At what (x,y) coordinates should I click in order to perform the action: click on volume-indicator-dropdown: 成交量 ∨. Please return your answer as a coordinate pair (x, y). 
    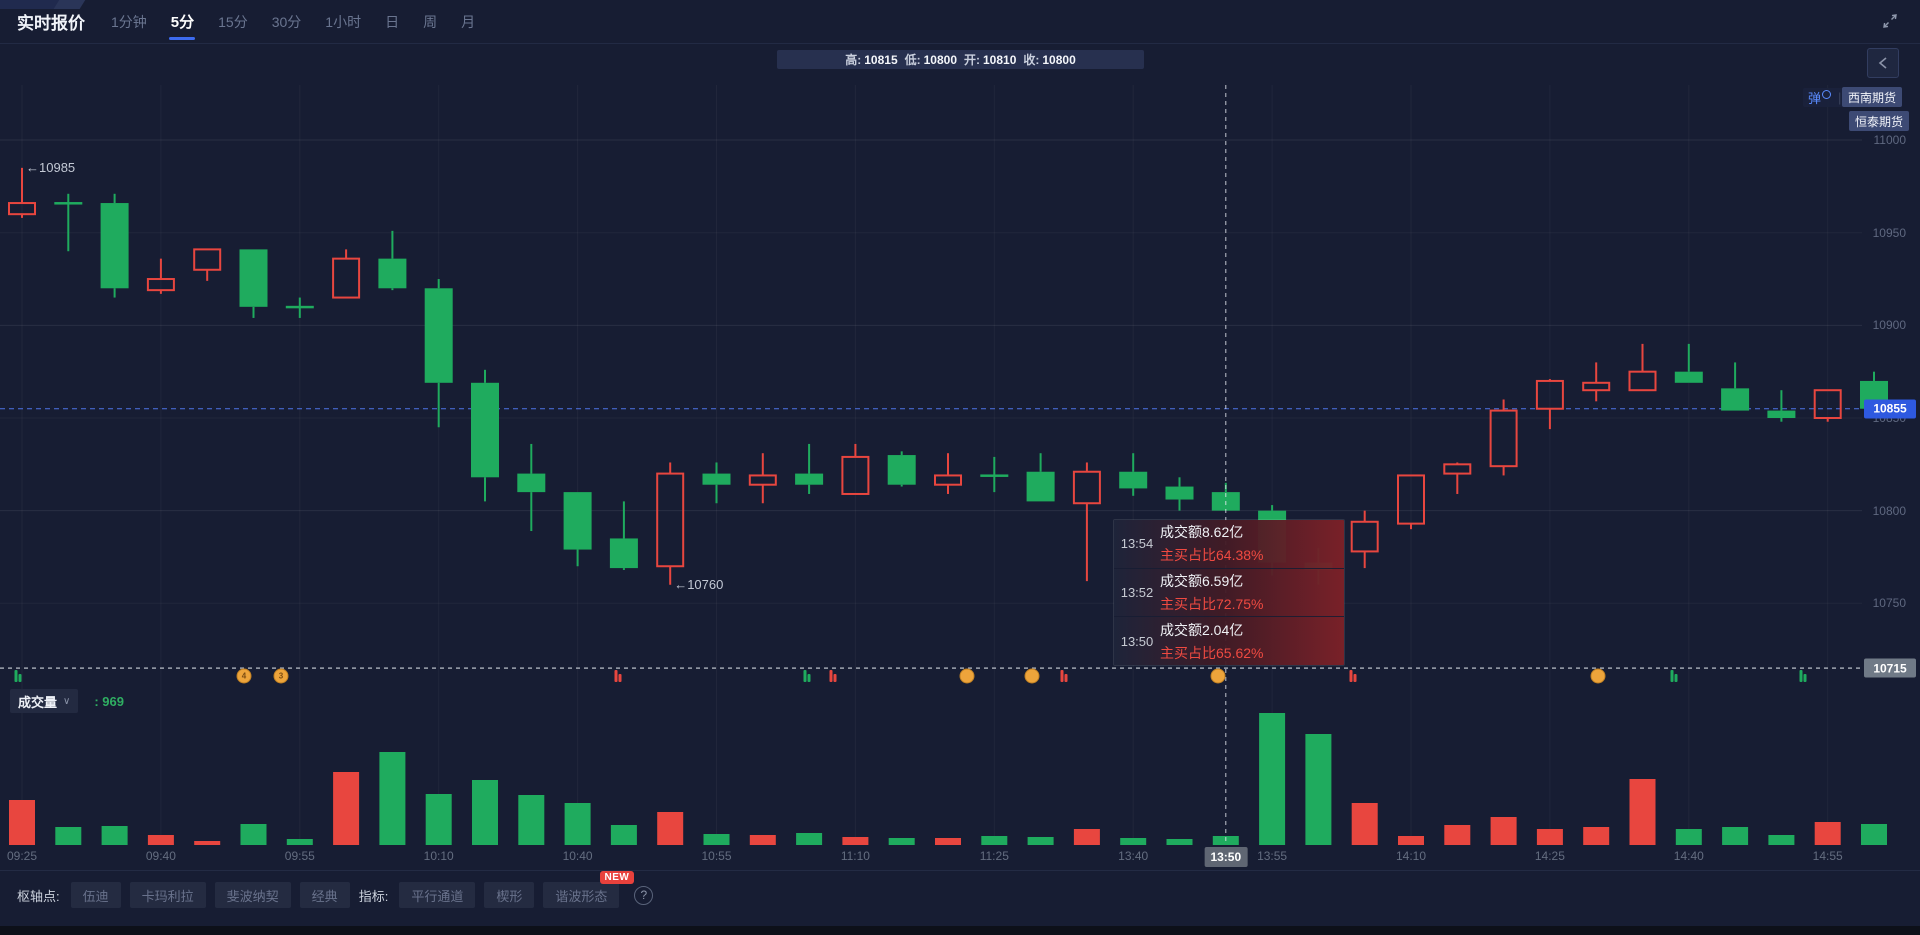
    Looking at the image, I should click on (44, 701).